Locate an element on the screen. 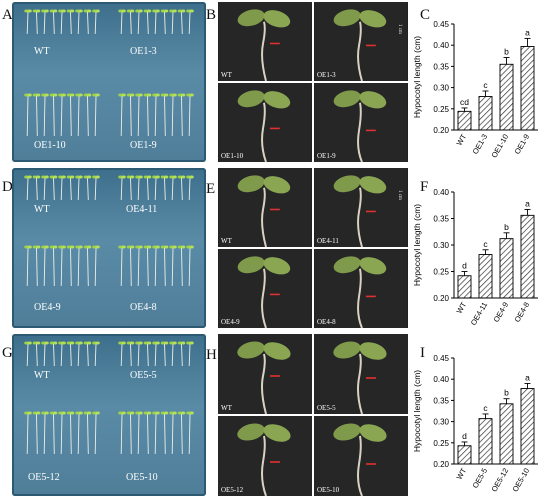  plate-label: OE5-5 is located at coordinates (143, 375).